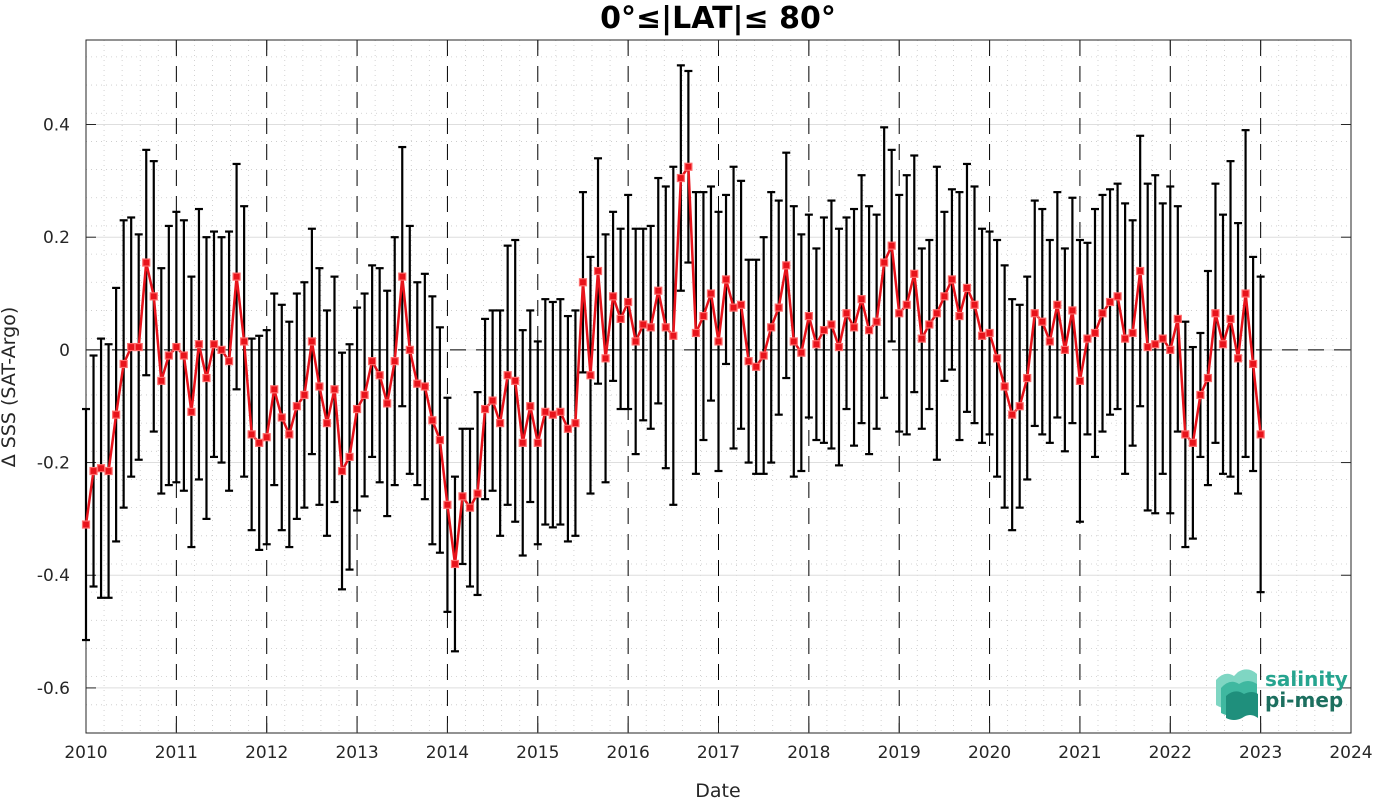  Describe the element at coordinates (1170, 753) in the screenshot. I see `x-tick-label: 2022` at that location.